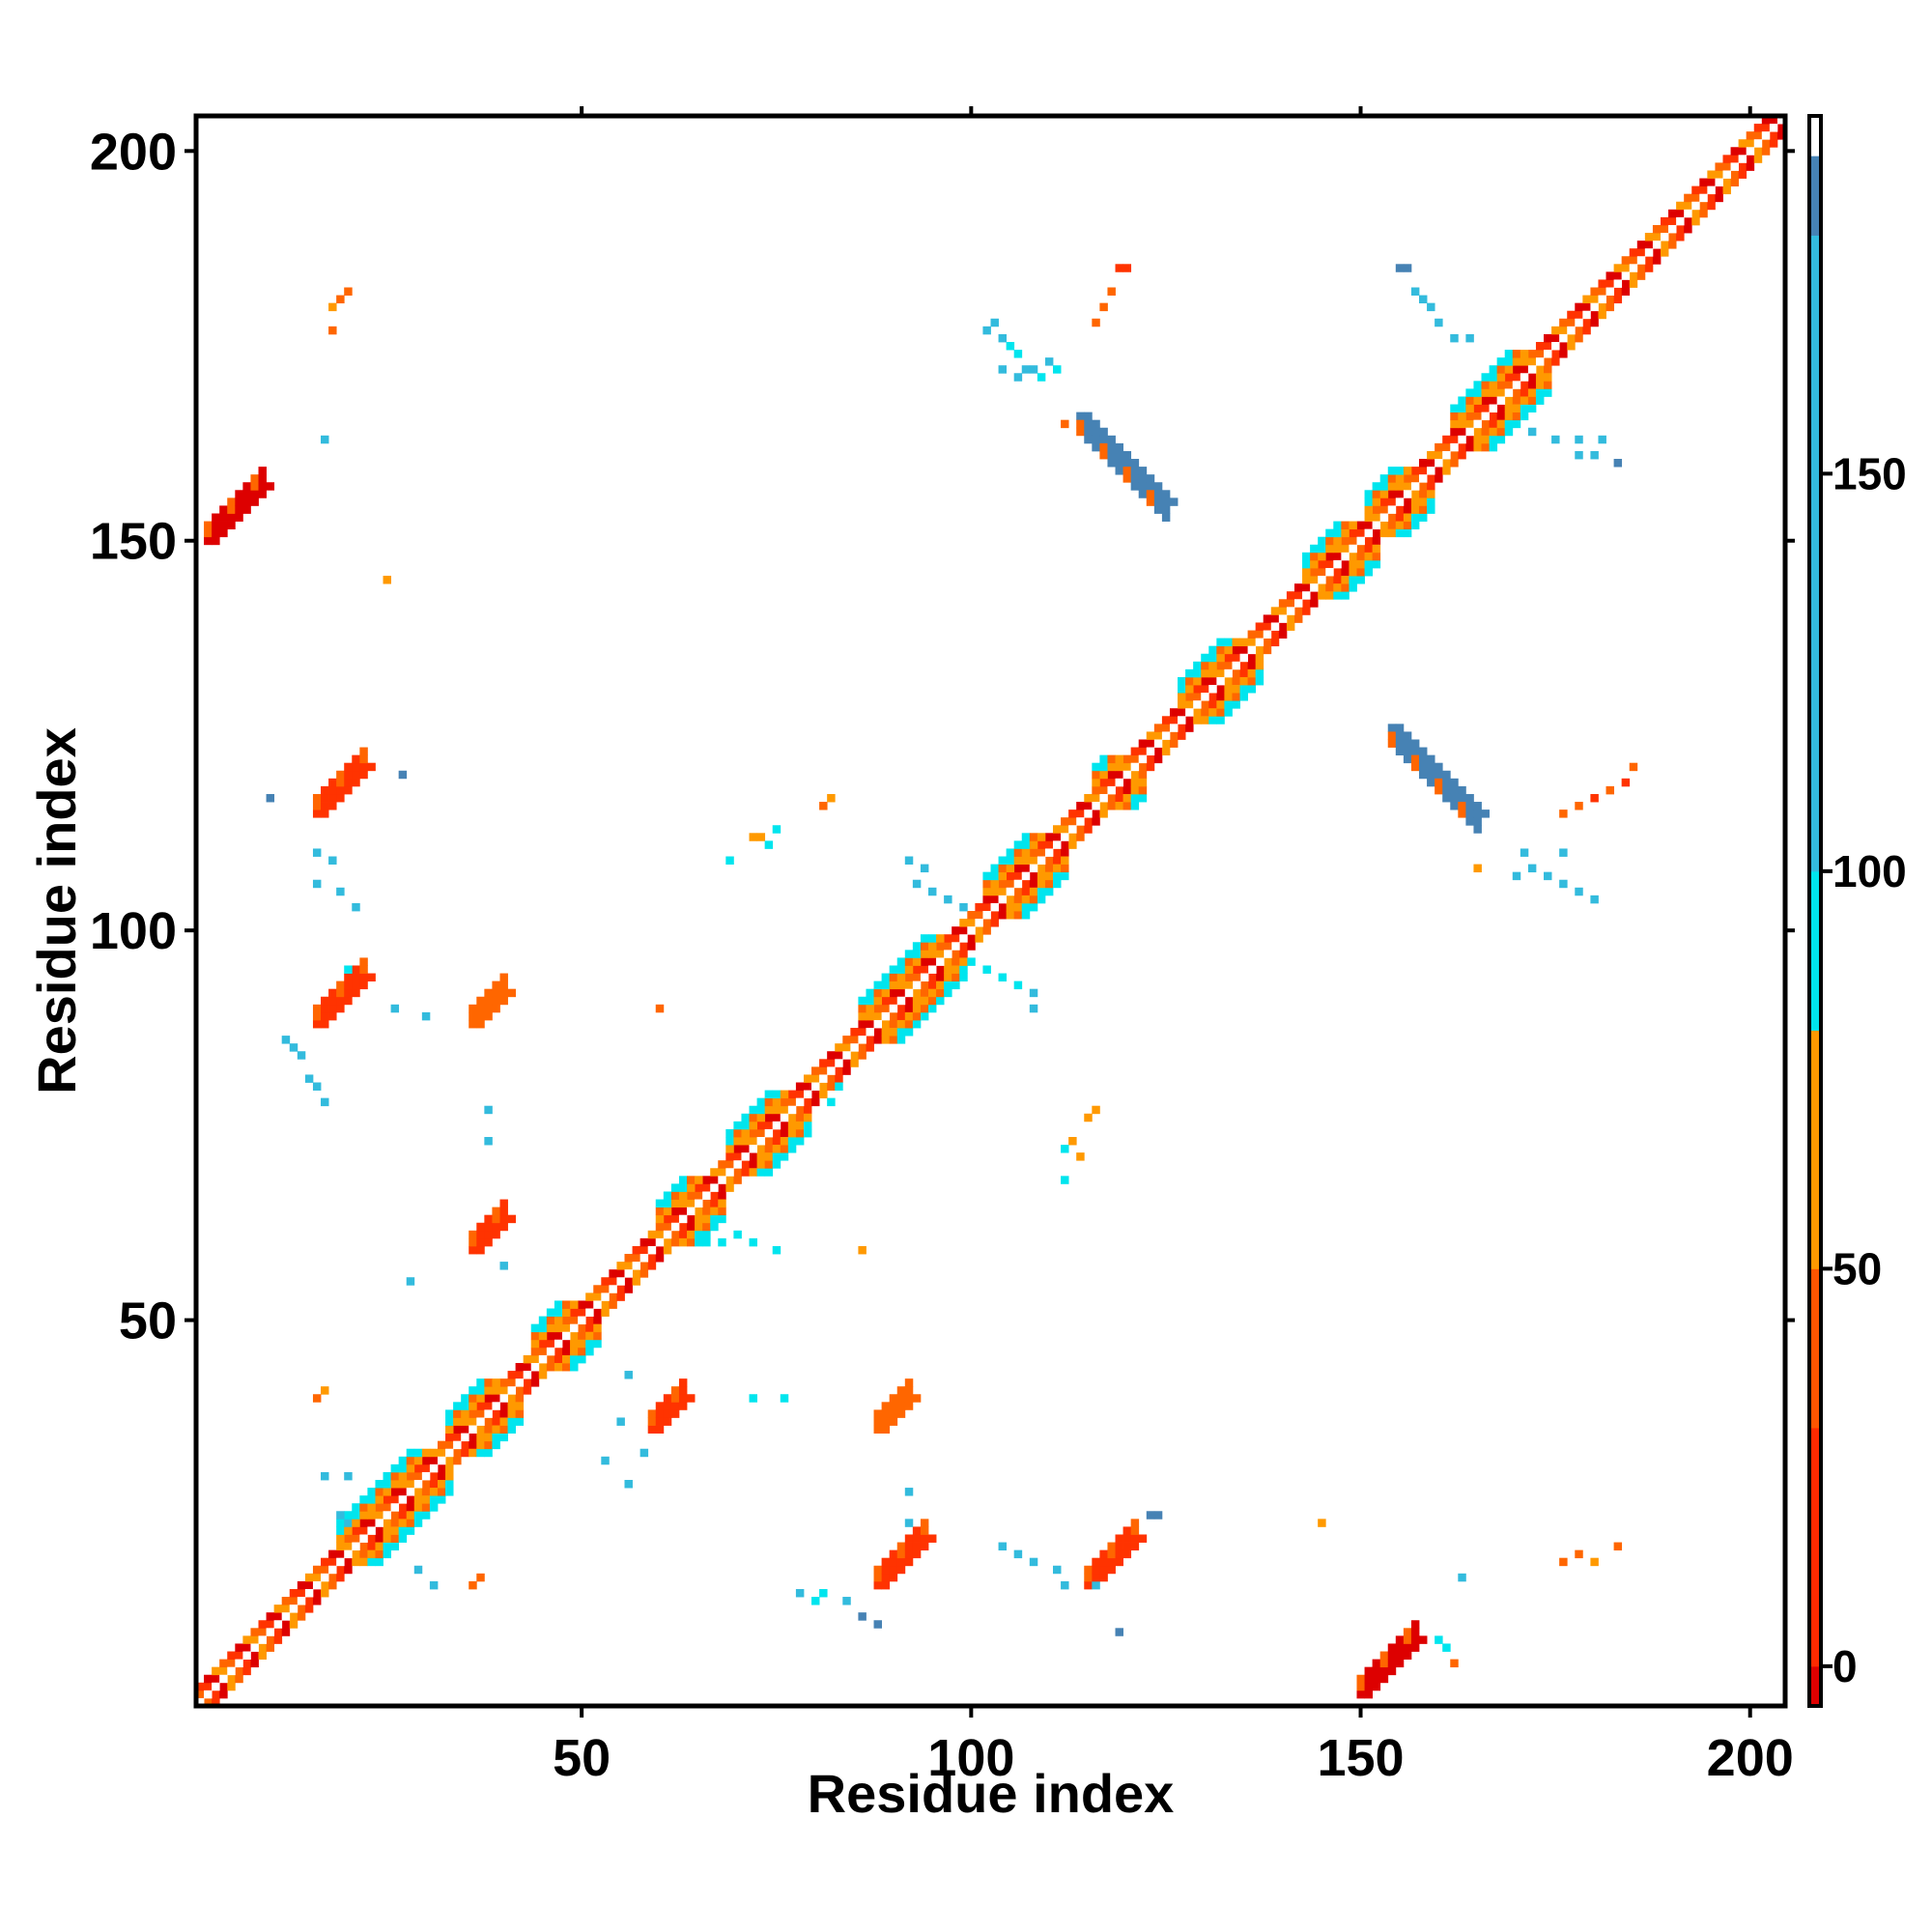  Describe the element at coordinates (1360, 1758) in the screenshot. I see `x-tick-label: 150` at that location.